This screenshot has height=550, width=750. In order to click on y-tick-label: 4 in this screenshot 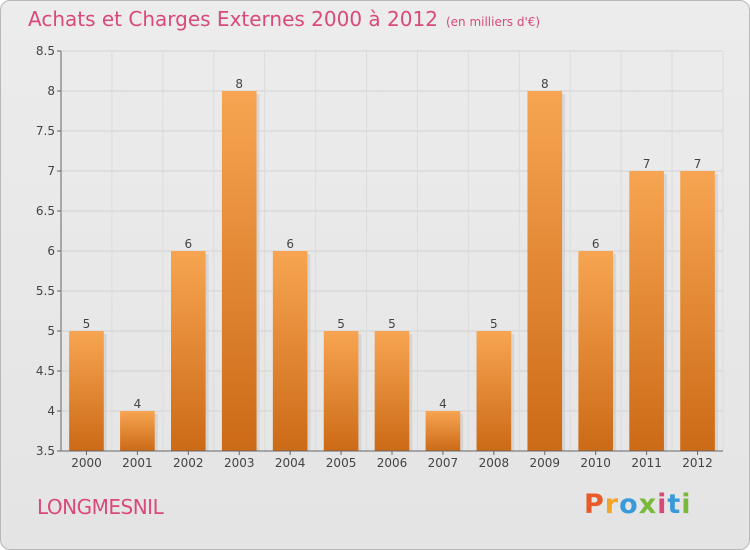, I will do `click(51, 411)`.